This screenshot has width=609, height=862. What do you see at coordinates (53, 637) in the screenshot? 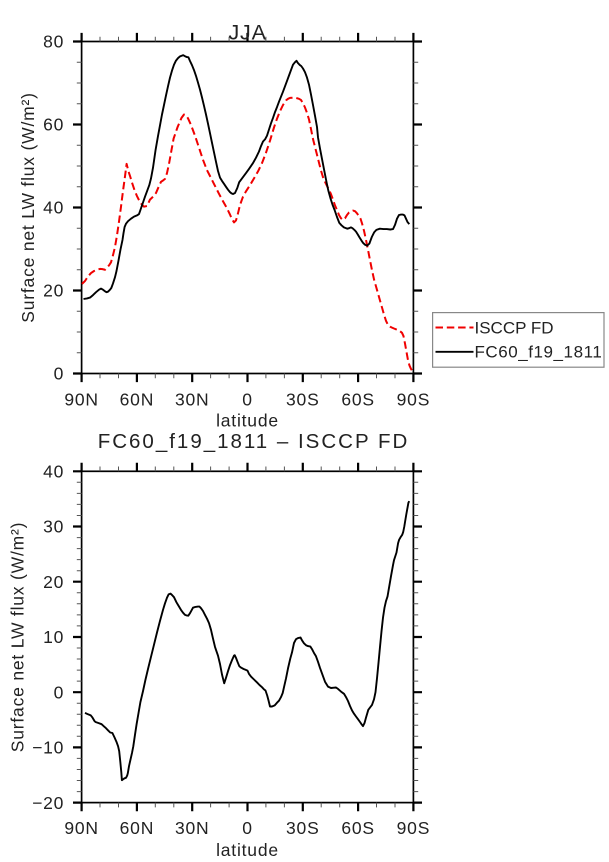
I see `svg-text: 10` at bounding box center [53, 637].